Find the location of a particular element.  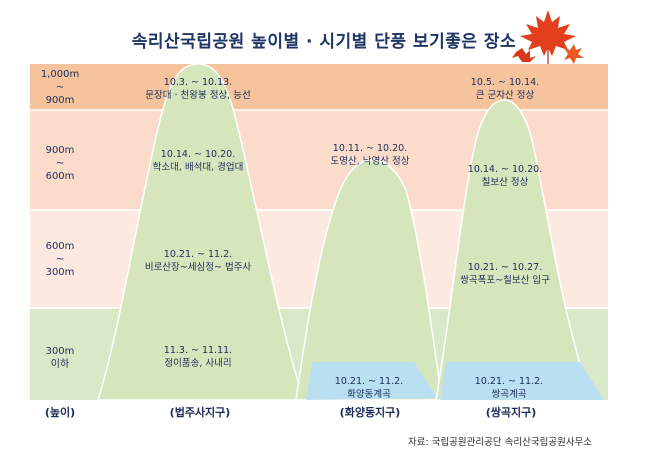

maple-leaf-icon is located at coordinates (548, 37).